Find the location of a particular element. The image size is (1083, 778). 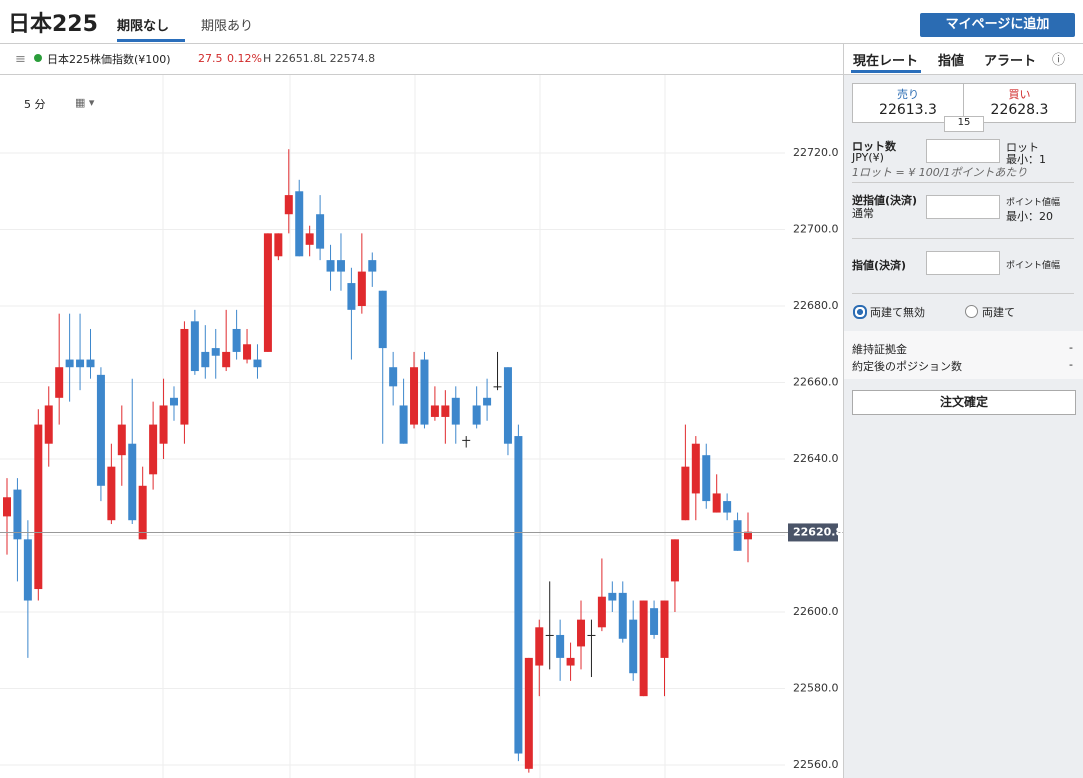

label: 逆指値(決済) is located at coordinates (885, 200).